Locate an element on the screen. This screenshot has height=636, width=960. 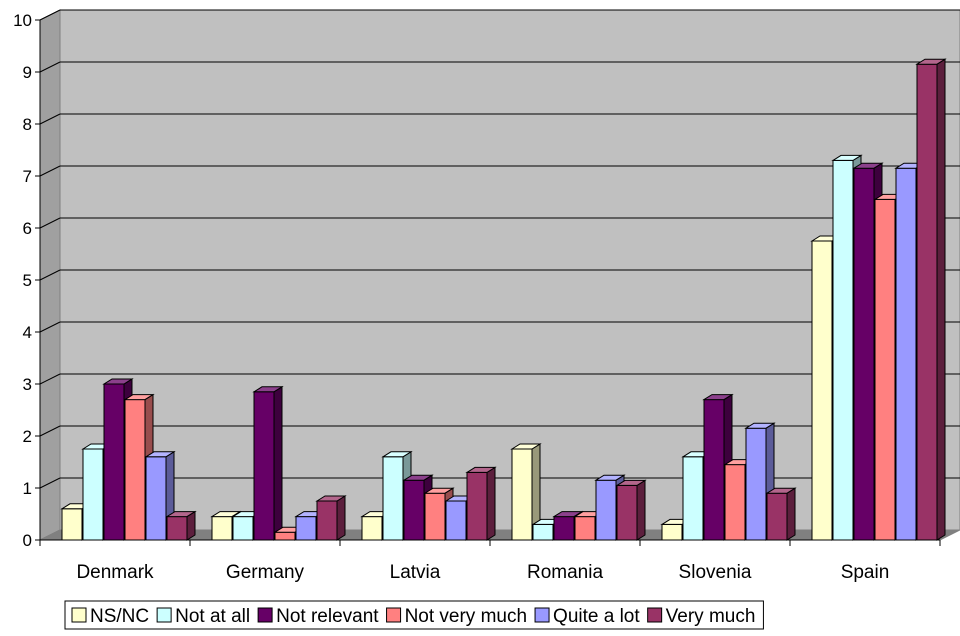
y-tick-label: 9 is located at coordinates (27, 72).